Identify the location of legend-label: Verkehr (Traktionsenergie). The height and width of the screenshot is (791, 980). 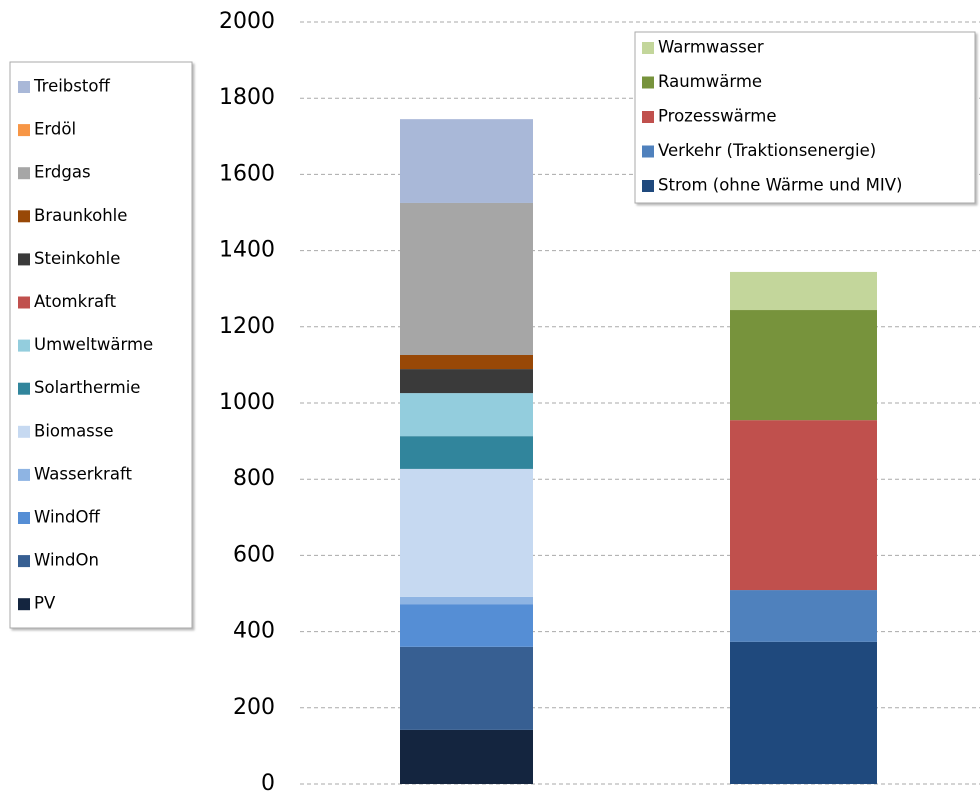
(767, 150).